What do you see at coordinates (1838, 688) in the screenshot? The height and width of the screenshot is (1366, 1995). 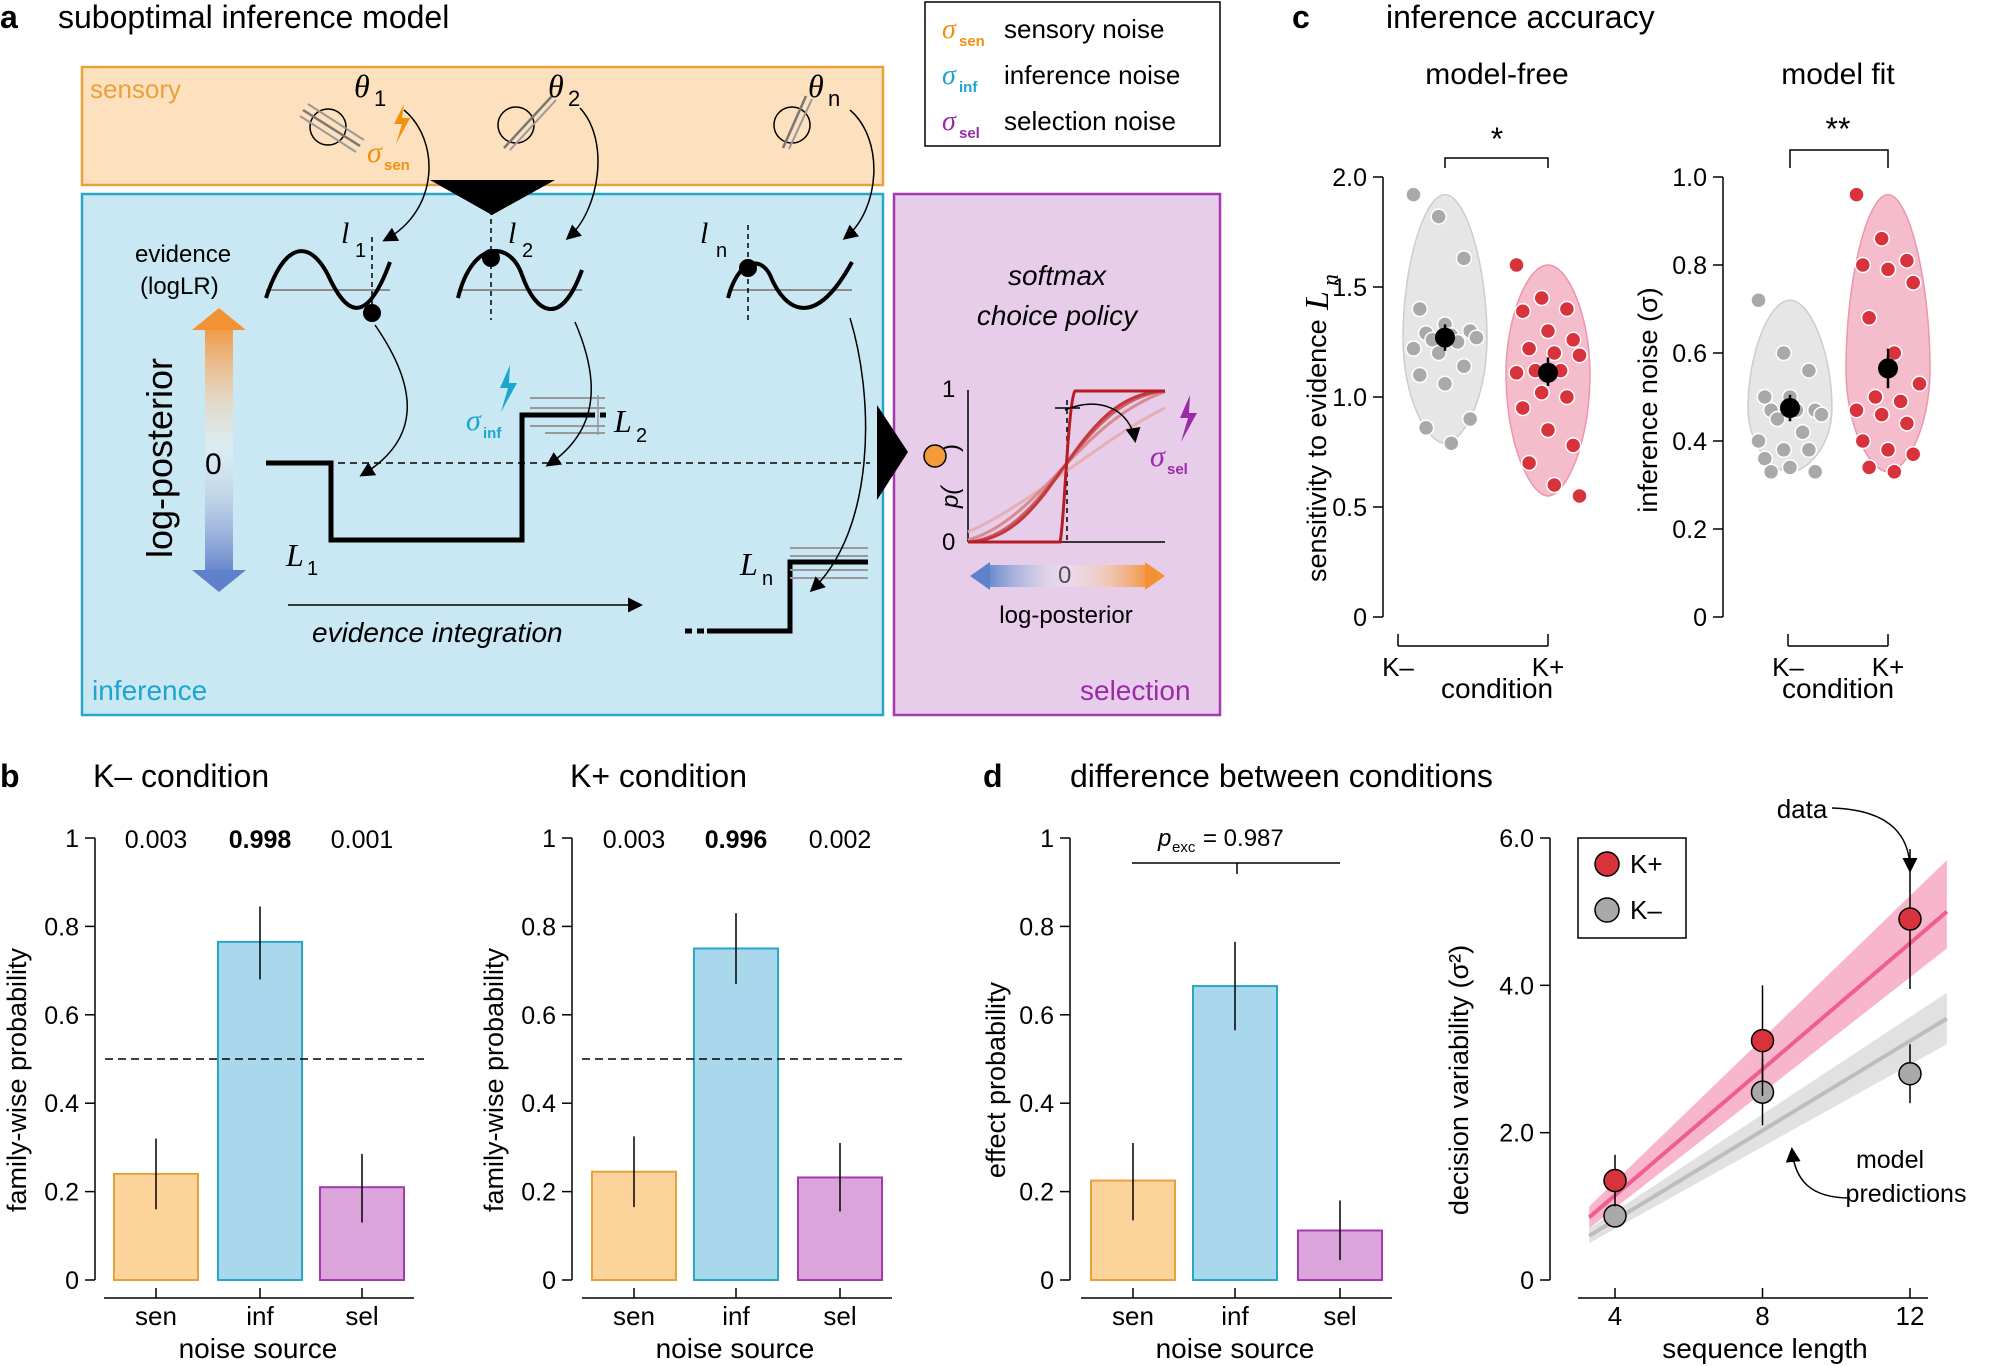 I see `c-right-xlabel: condition` at bounding box center [1838, 688].